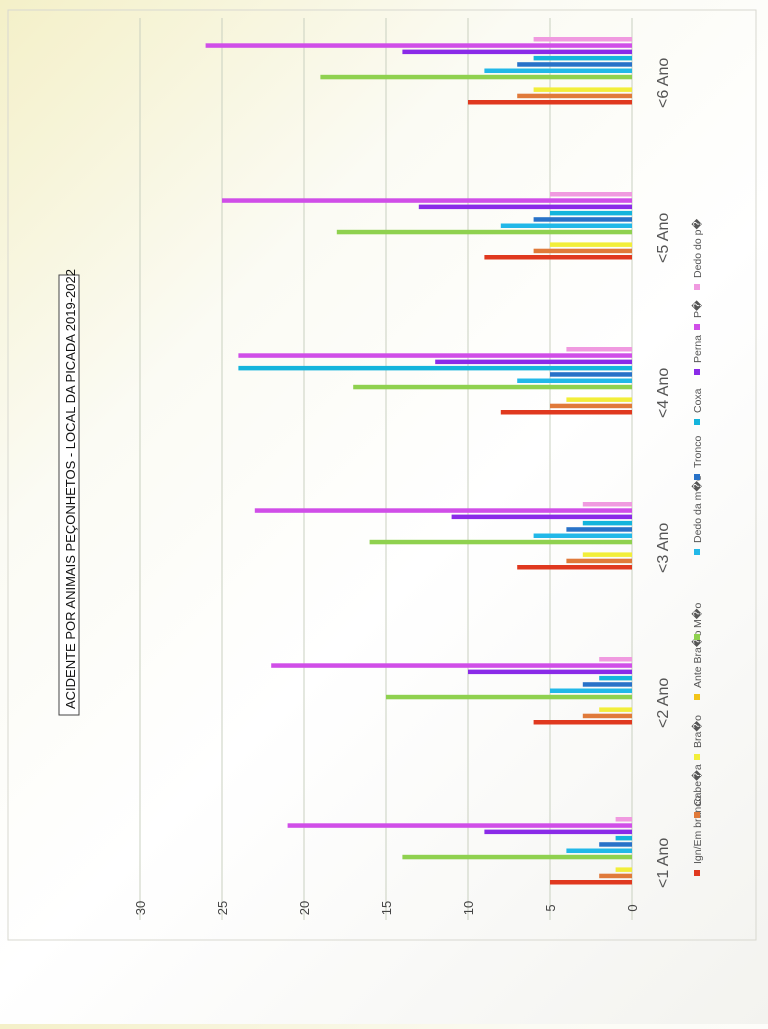  Describe the element at coordinates (663, 548) in the screenshot. I see `category-label: <3 Ano` at that location.